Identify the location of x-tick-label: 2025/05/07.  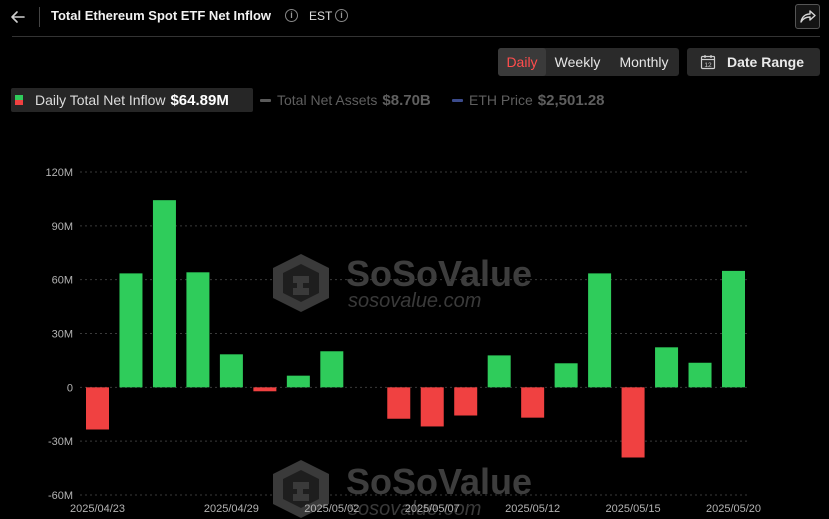
(432, 509).